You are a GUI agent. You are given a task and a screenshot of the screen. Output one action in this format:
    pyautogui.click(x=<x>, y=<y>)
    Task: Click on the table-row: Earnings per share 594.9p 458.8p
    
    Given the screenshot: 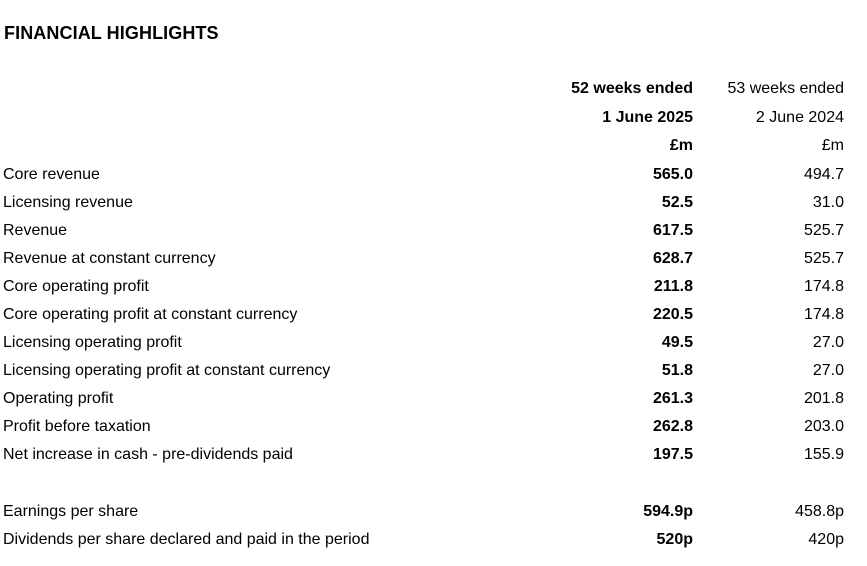 What is the action you would take?
    pyautogui.click(x=433, y=512)
    